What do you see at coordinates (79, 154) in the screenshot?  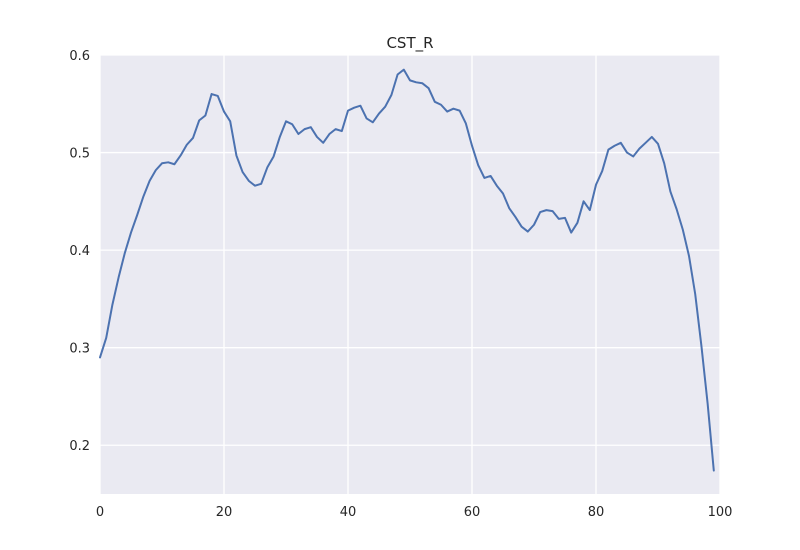 I see `y-tick-label: 0.5` at bounding box center [79, 154].